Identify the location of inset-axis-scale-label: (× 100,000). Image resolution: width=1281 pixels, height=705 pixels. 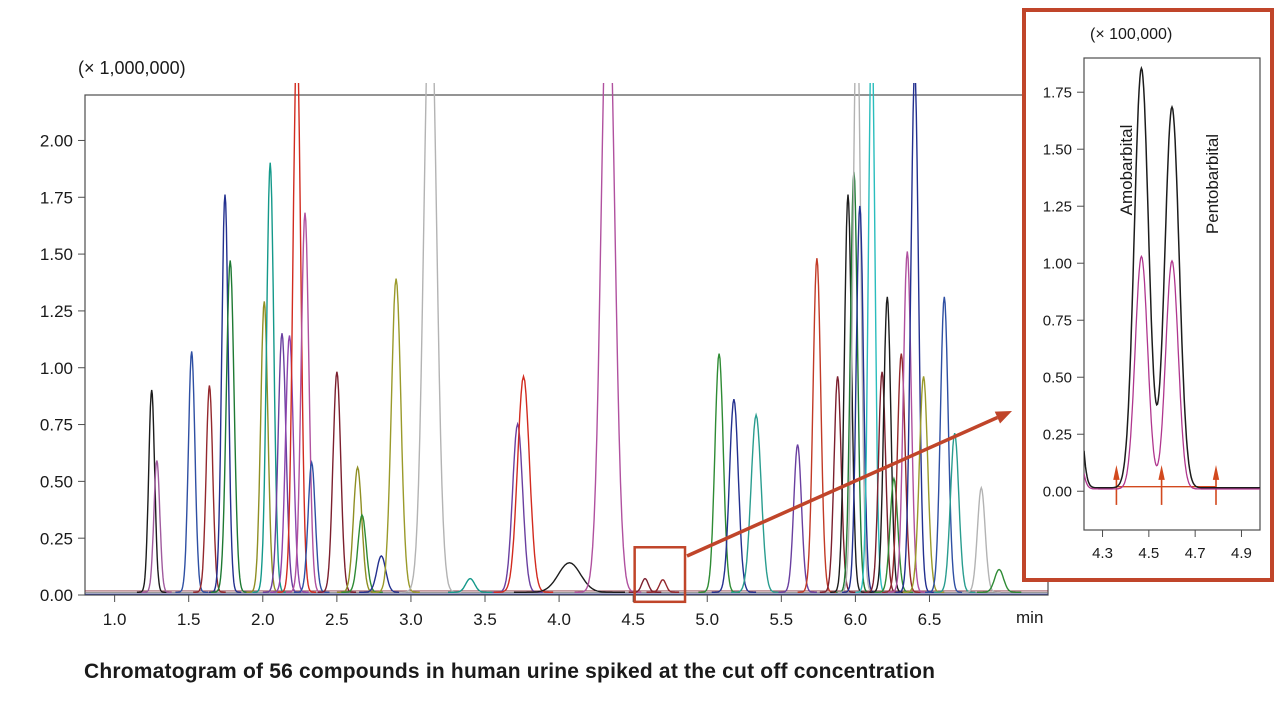
(1131, 34).